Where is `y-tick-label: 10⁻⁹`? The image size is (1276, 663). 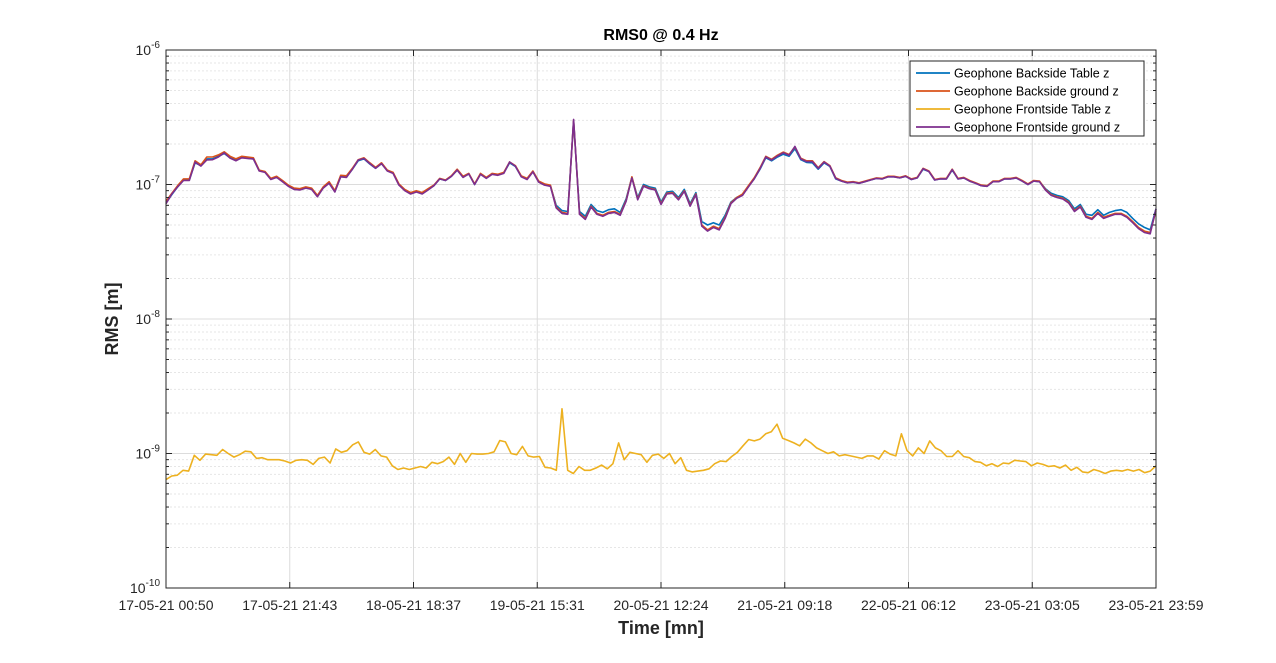
y-tick-label: 10⁻⁹ is located at coordinates (148, 453).